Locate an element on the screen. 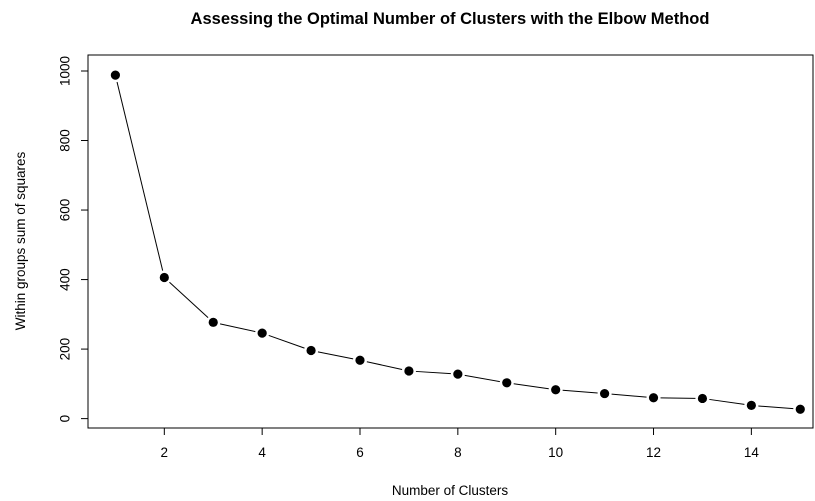  y-tick-label: 0 is located at coordinates (65, 419).